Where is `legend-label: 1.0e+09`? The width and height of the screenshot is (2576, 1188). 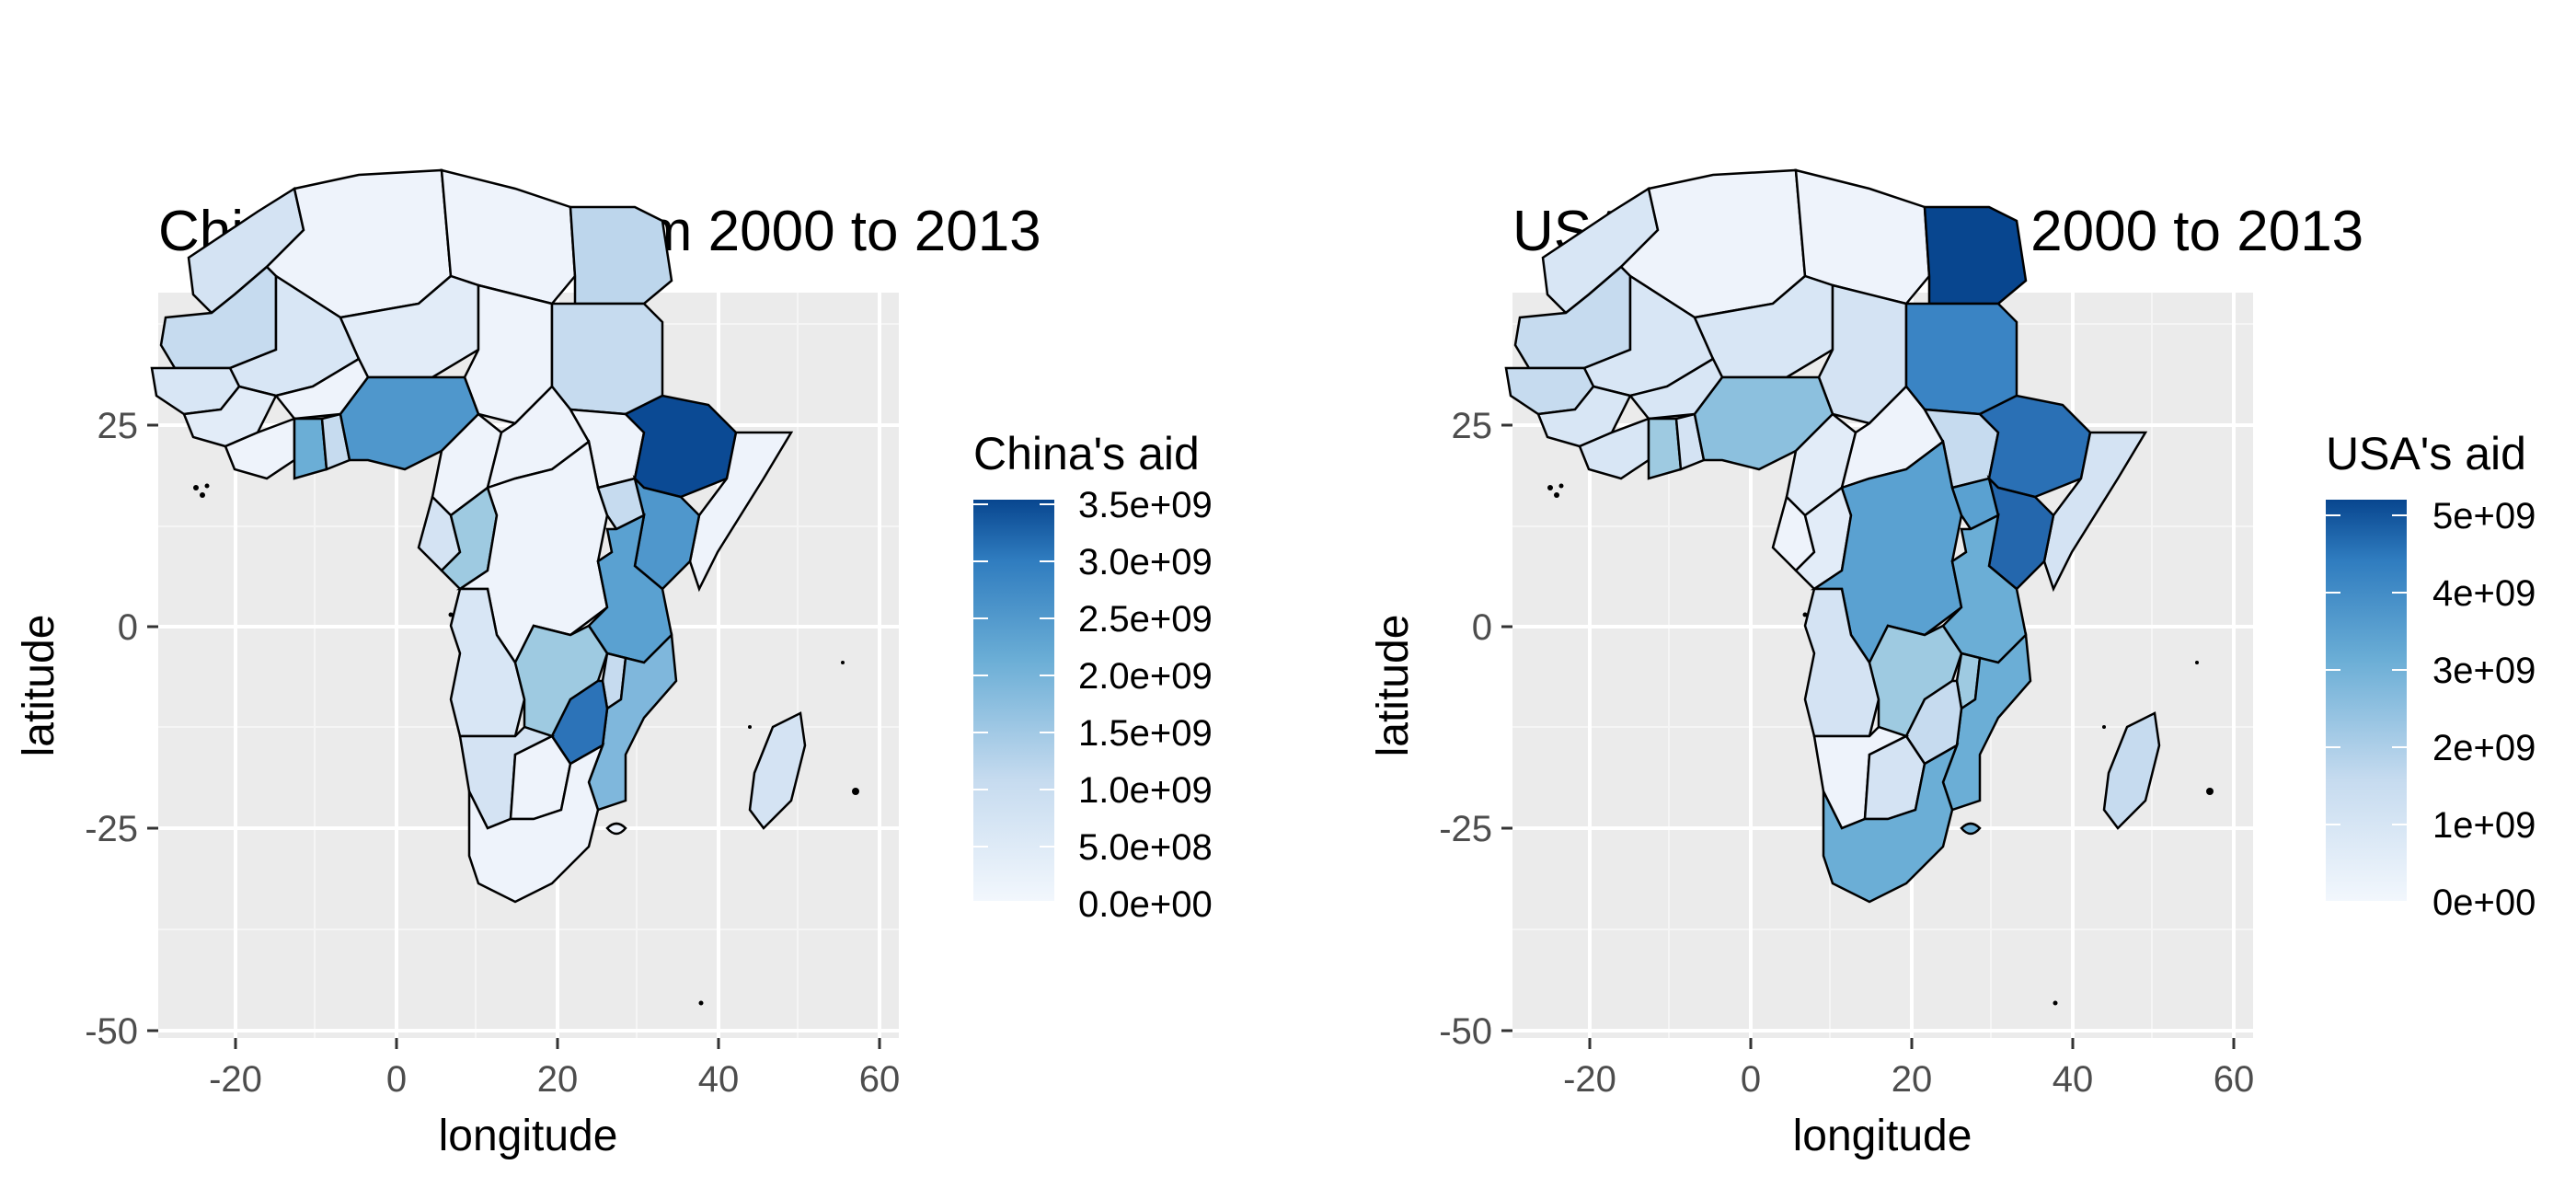 legend-label: 1.0e+09 is located at coordinates (1145, 790).